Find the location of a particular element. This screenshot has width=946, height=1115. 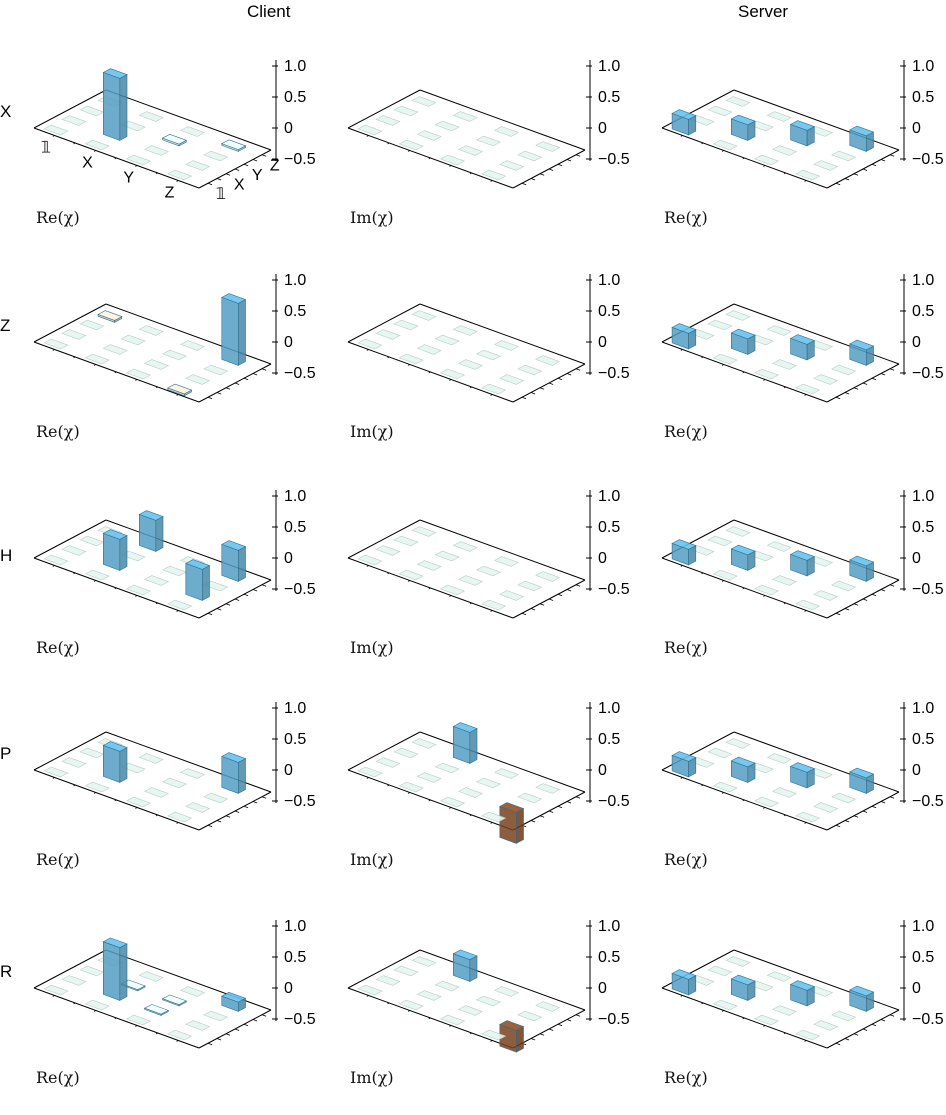

chart-panel-z-client: 1.0 0.5 0 −0.5 Re(χ) is located at coordinates (191, 357).